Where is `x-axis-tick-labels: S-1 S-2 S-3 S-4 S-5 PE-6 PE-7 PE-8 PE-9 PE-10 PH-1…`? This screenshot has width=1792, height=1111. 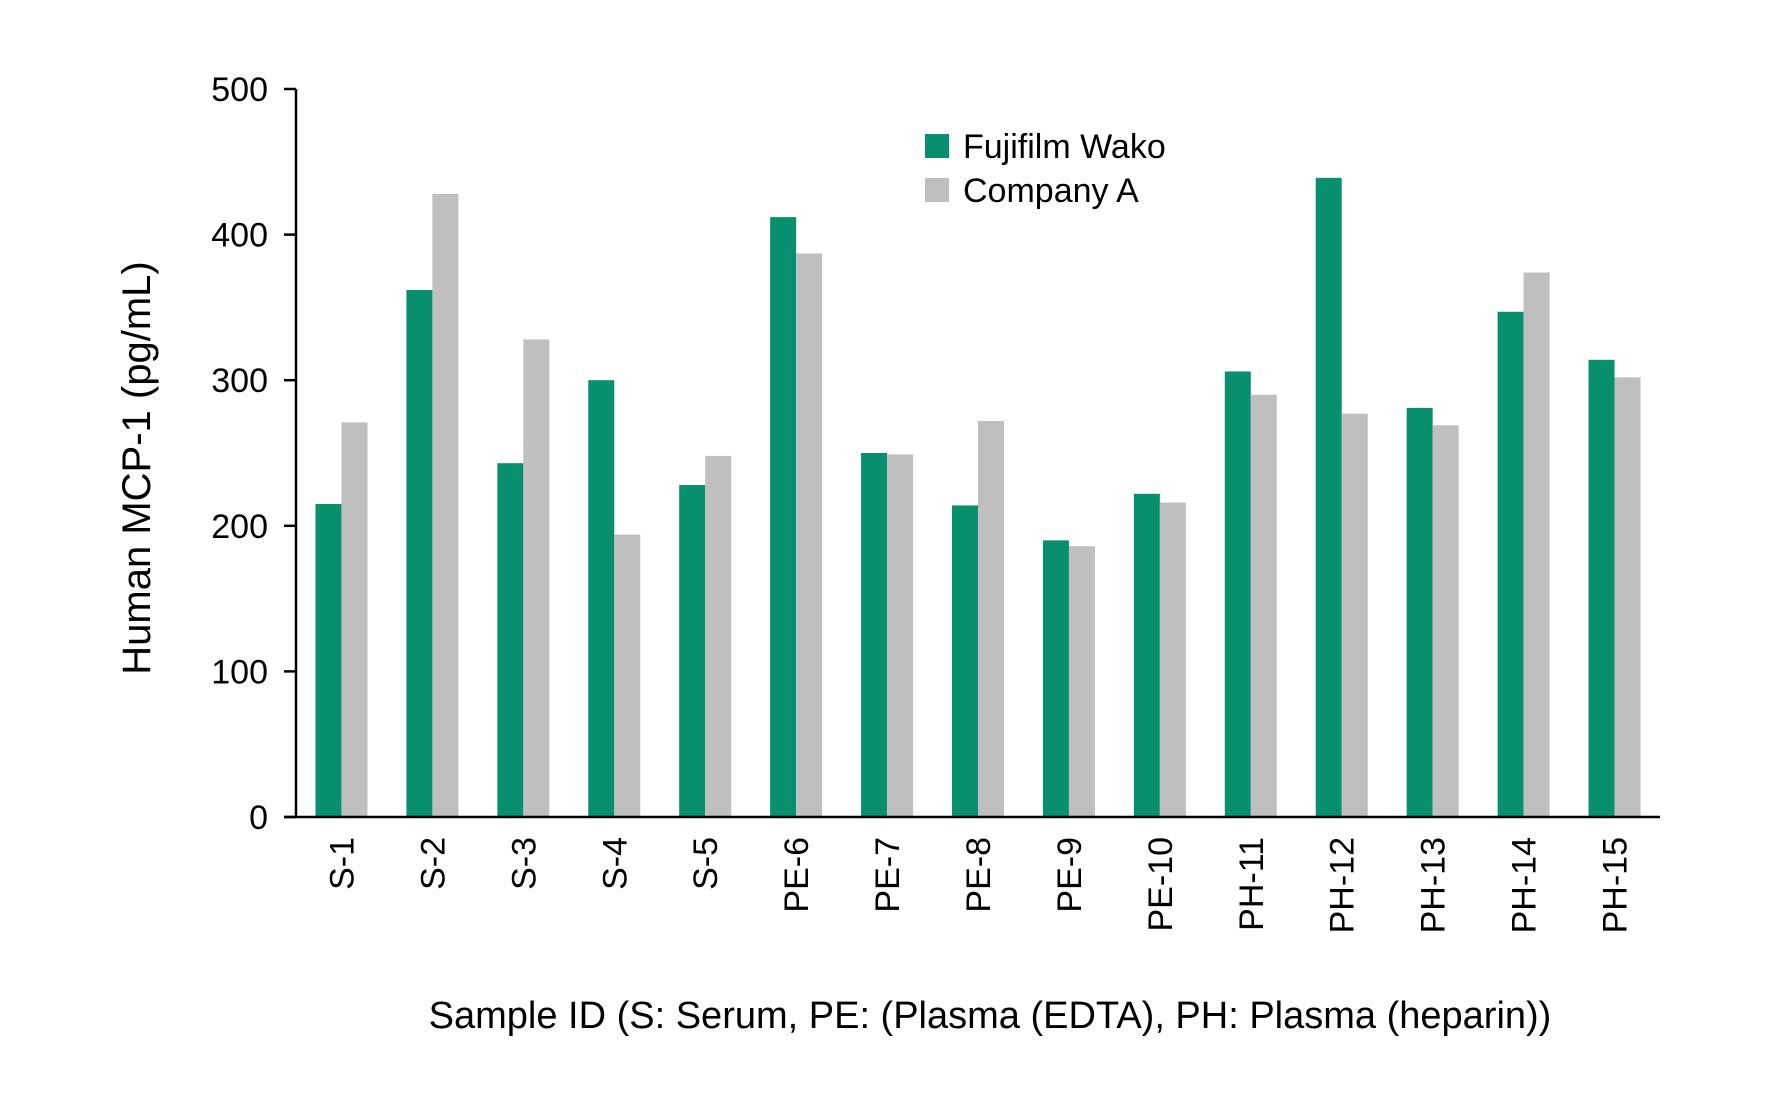
x-axis-tick-labels: S-1 S-2 S-3 S-4 S-5 PE-6 PE-7 PE-8 PE-9 PE-10 PH-1… is located at coordinates (978, 885).